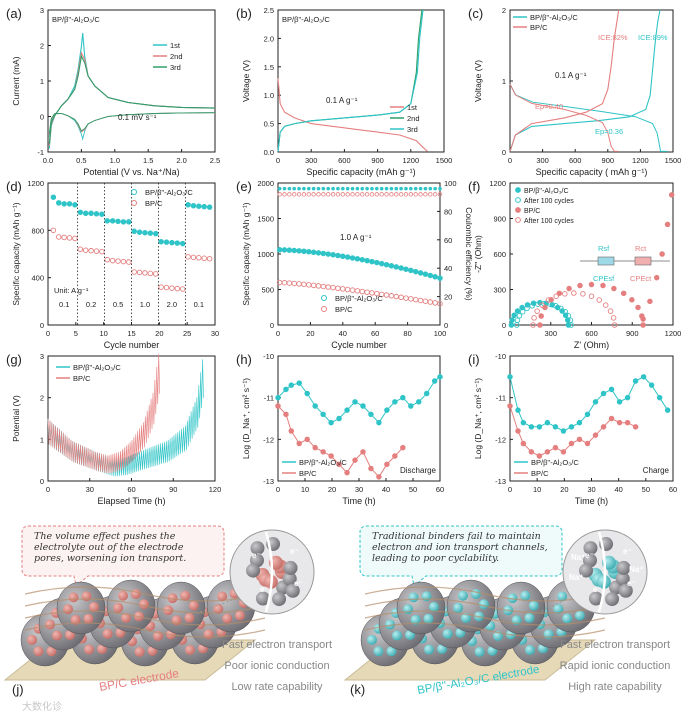  What do you see at coordinates (187, 333) in the screenshot?
I see `x-tick-label: 25` at bounding box center [187, 333].